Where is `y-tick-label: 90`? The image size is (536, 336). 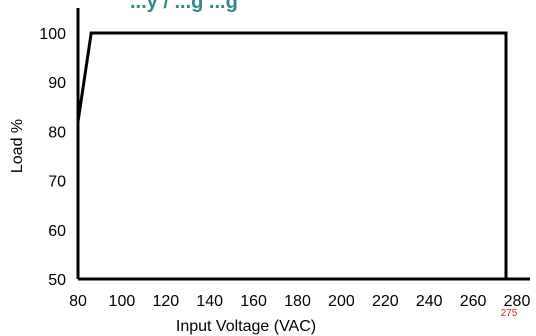 y-tick-label: 90 is located at coordinates (57, 83).